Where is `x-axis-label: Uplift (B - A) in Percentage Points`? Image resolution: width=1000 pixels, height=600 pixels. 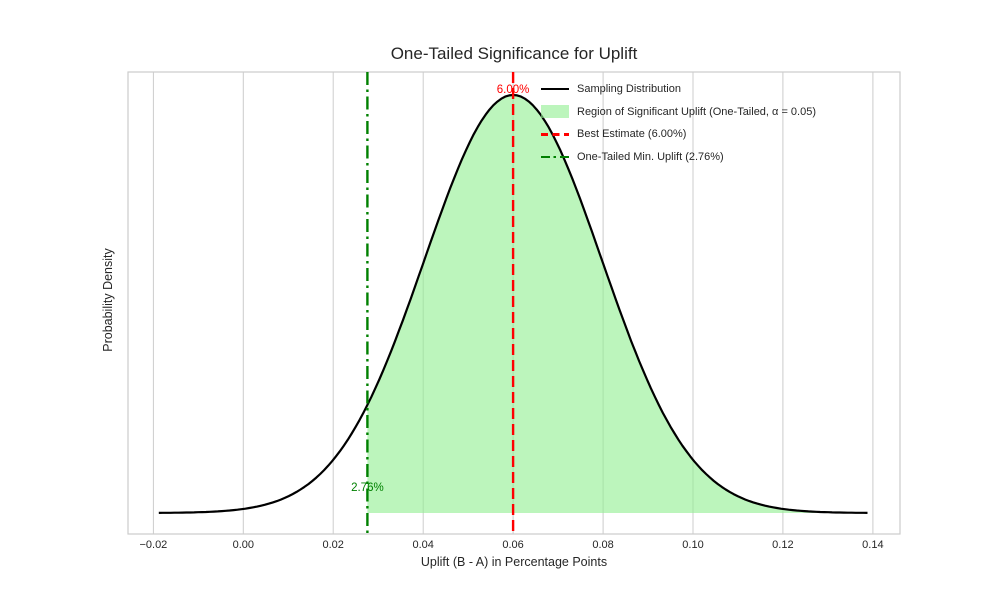
x-axis-label: Uplift (B - A) in Percentage Points is located at coordinates (514, 562).